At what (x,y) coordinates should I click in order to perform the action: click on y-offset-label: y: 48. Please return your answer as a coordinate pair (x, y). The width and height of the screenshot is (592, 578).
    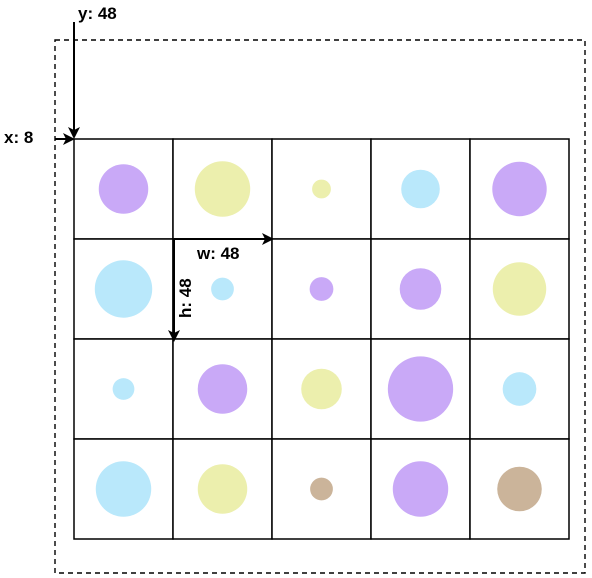
    Looking at the image, I should click on (97, 13).